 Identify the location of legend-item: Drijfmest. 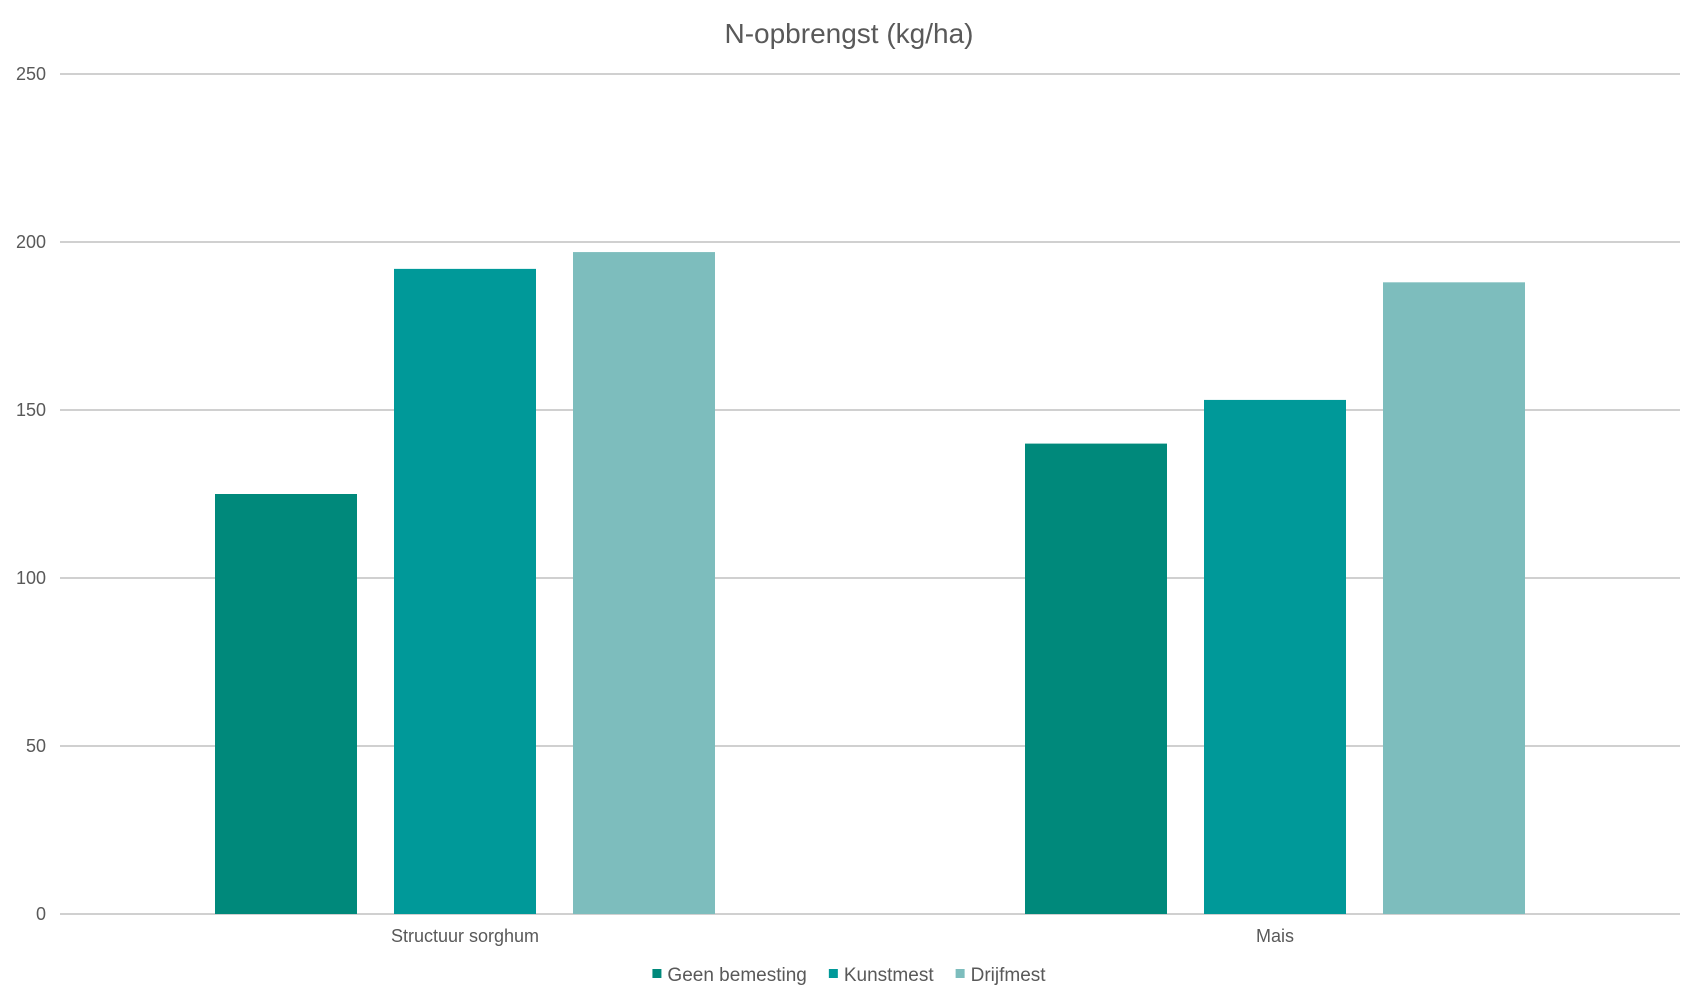
(1001, 975).